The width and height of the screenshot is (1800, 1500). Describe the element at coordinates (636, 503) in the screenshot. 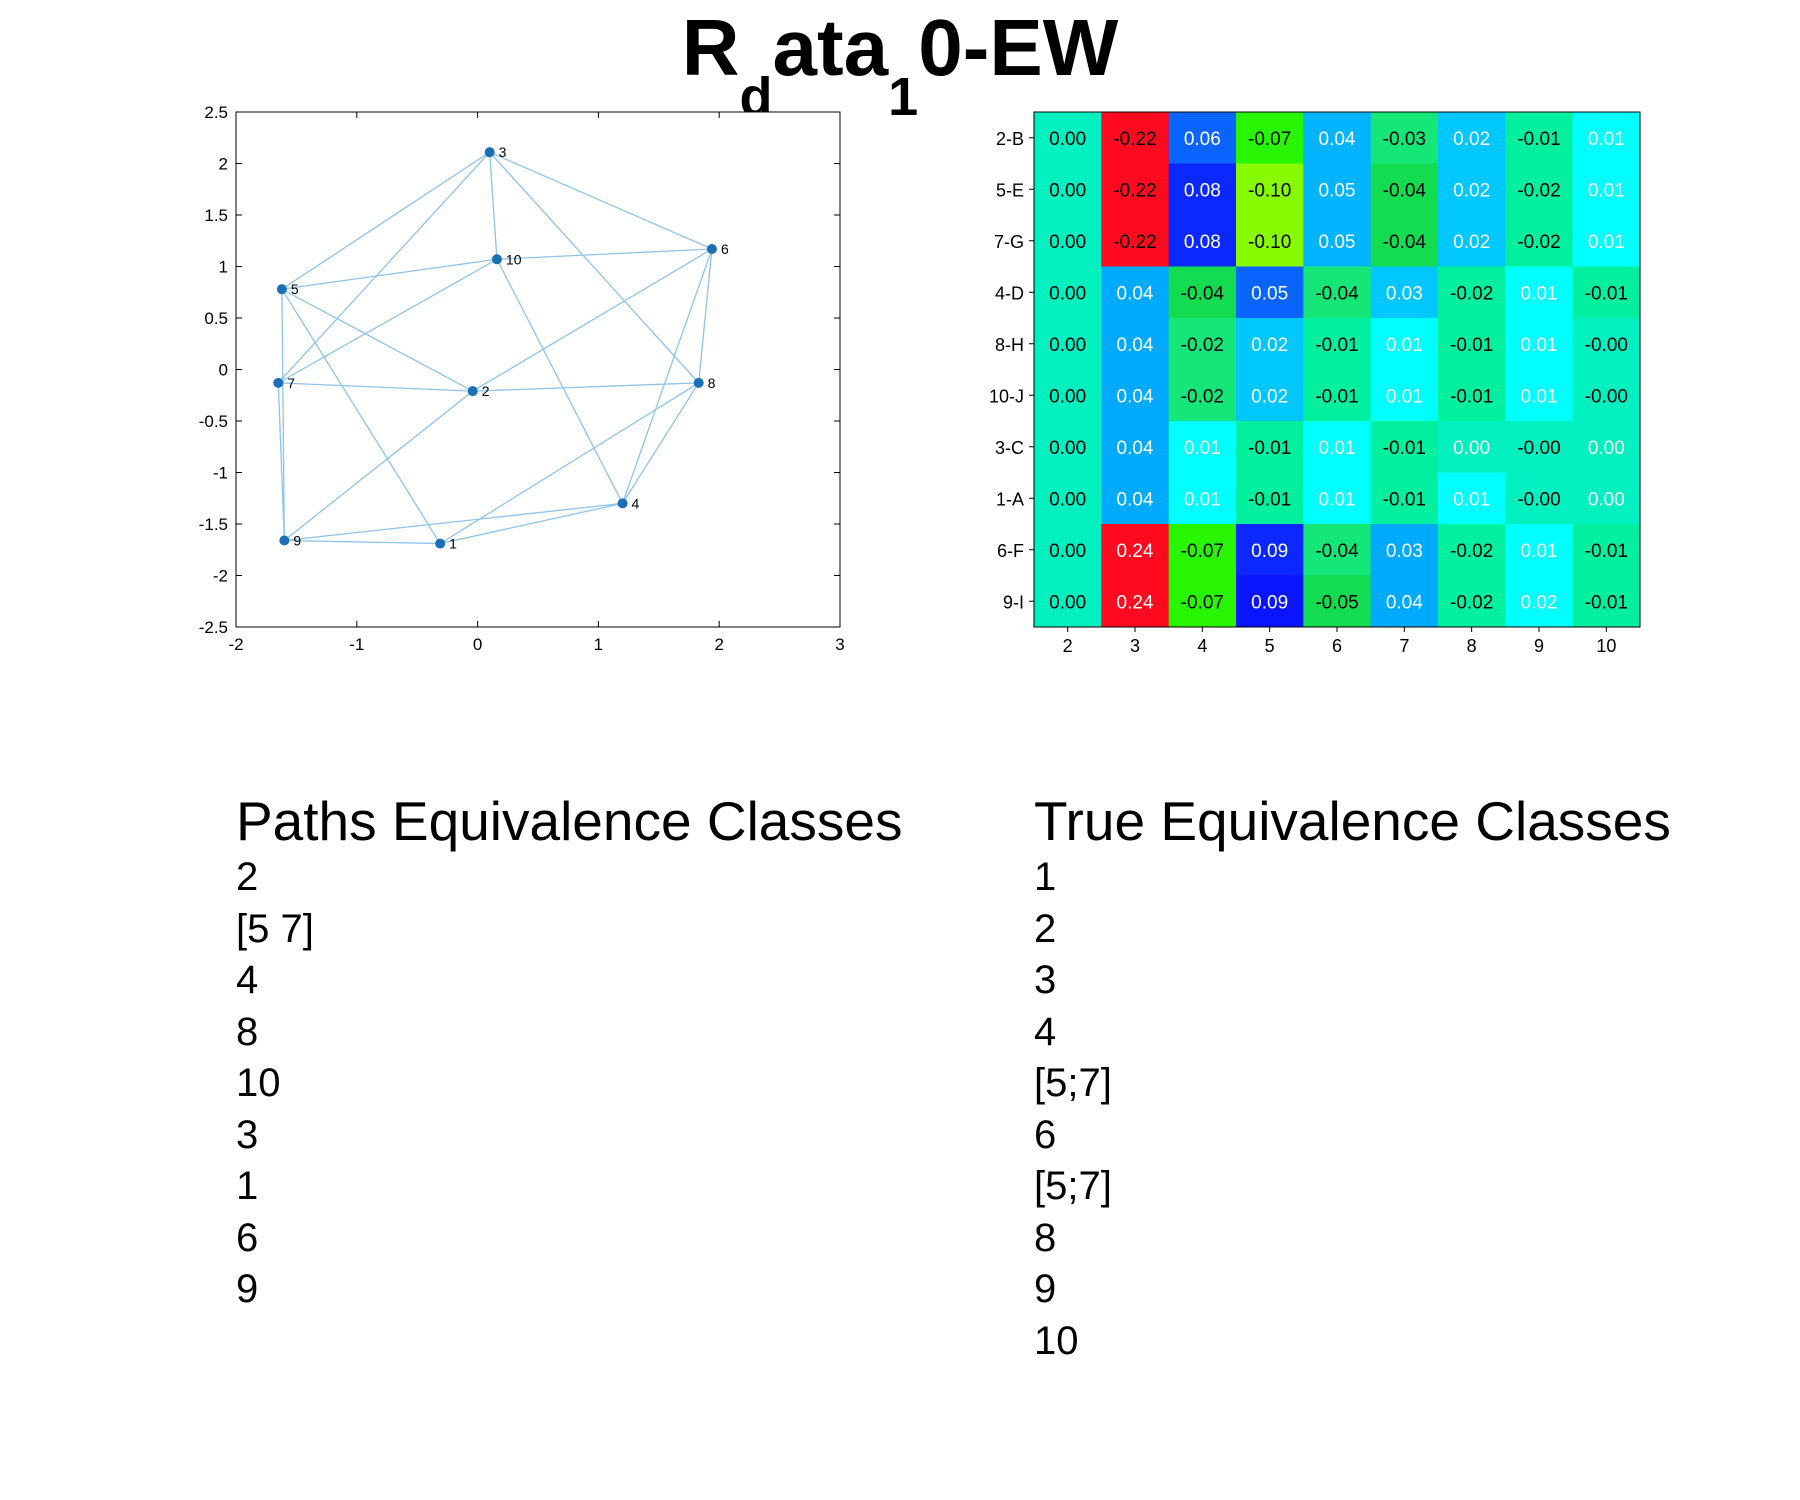

I see `graph-node-label: 4` at that location.